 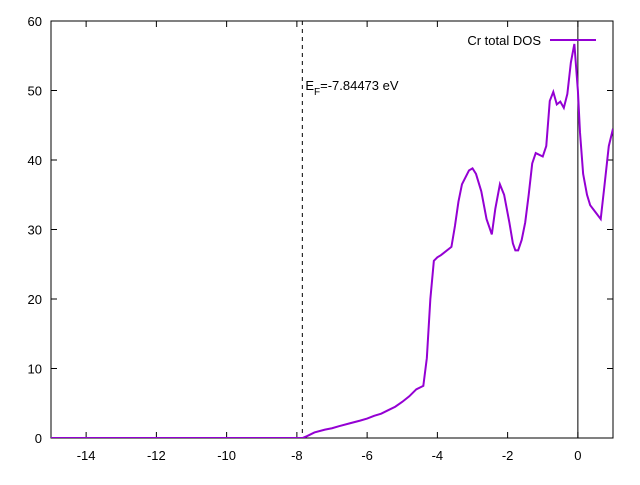 I want to click on annotation-main: E, so click(x=309, y=85).